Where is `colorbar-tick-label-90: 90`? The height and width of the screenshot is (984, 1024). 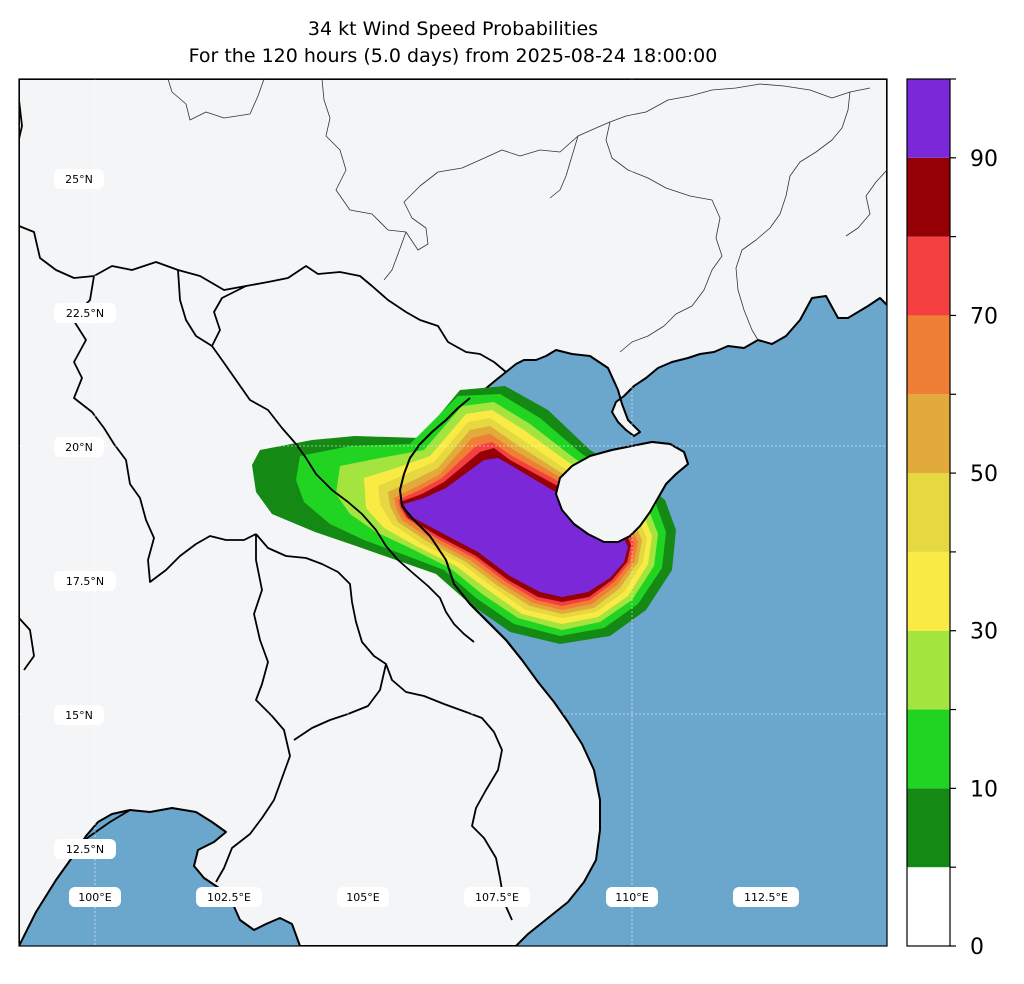 colorbar-tick-label-90: 90 is located at coordinates (984, 159).